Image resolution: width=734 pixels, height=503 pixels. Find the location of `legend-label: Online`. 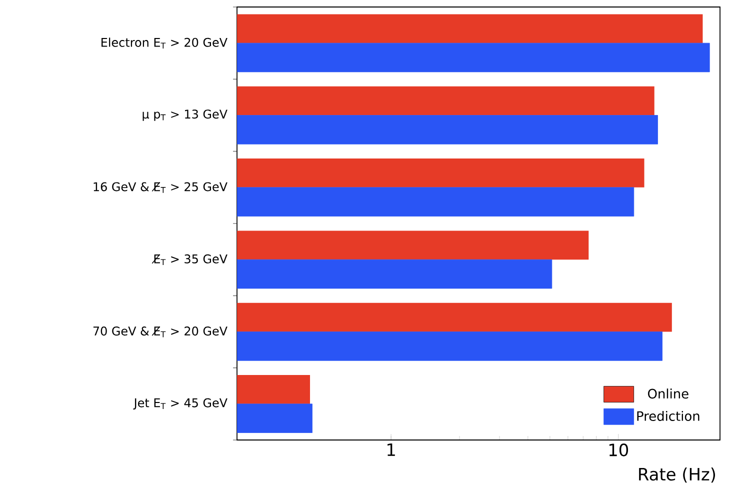

legend-label: Online is located at coordinates (668, 393).